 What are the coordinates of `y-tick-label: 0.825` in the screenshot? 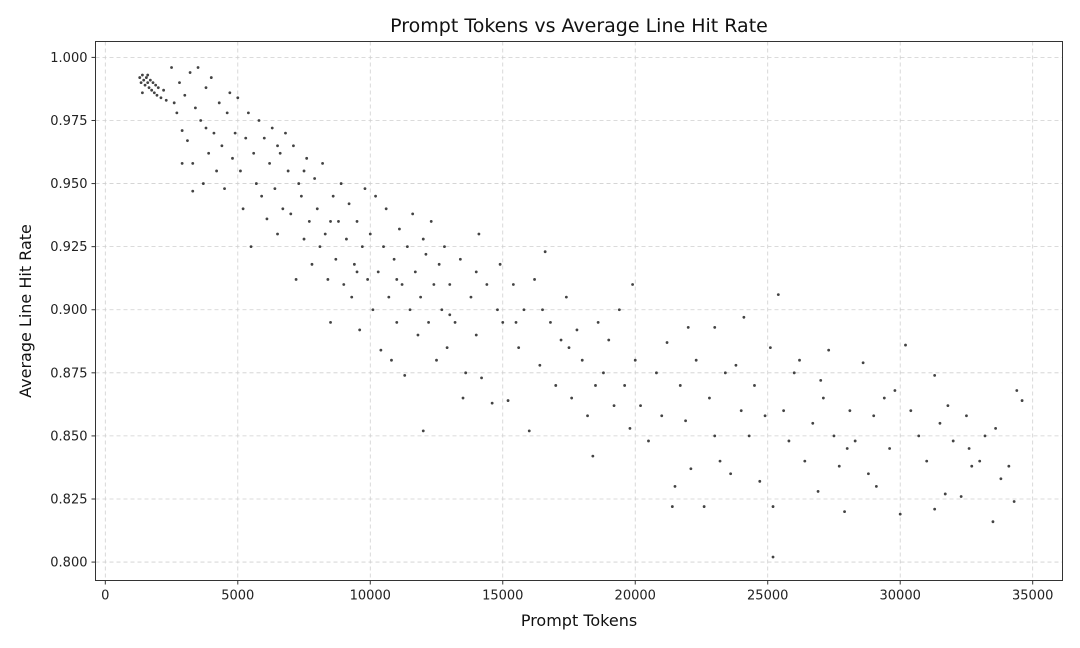 It's located at (68, 499).